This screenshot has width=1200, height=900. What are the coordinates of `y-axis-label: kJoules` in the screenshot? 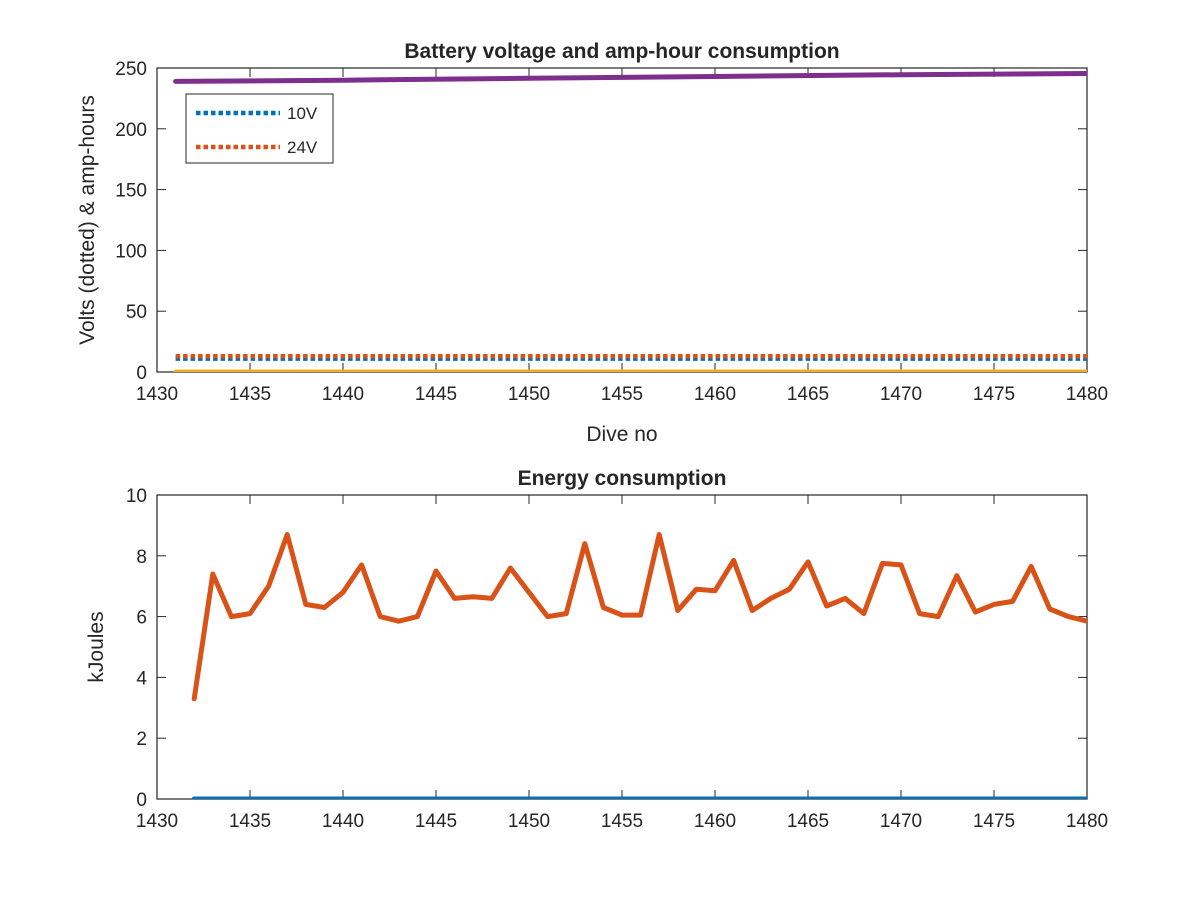 It's located at (96, 646).